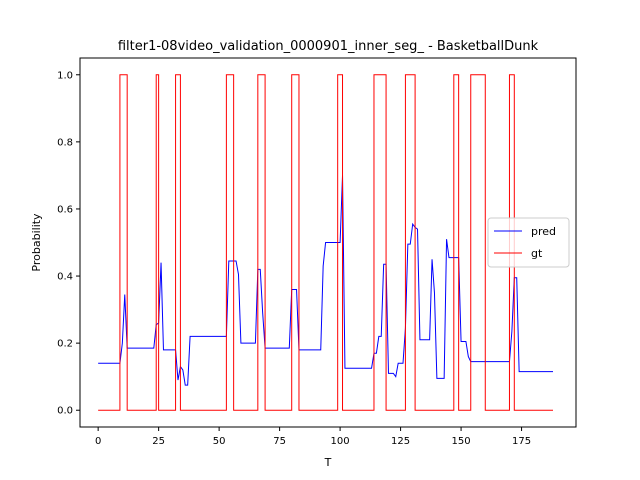  What do you see at coordinates (68, 243) in the screenshot?
I see `y-axis-ticks: 0.0 0.2 0.4 0.6 0.8 1.0` at bounding box center [68, 243].